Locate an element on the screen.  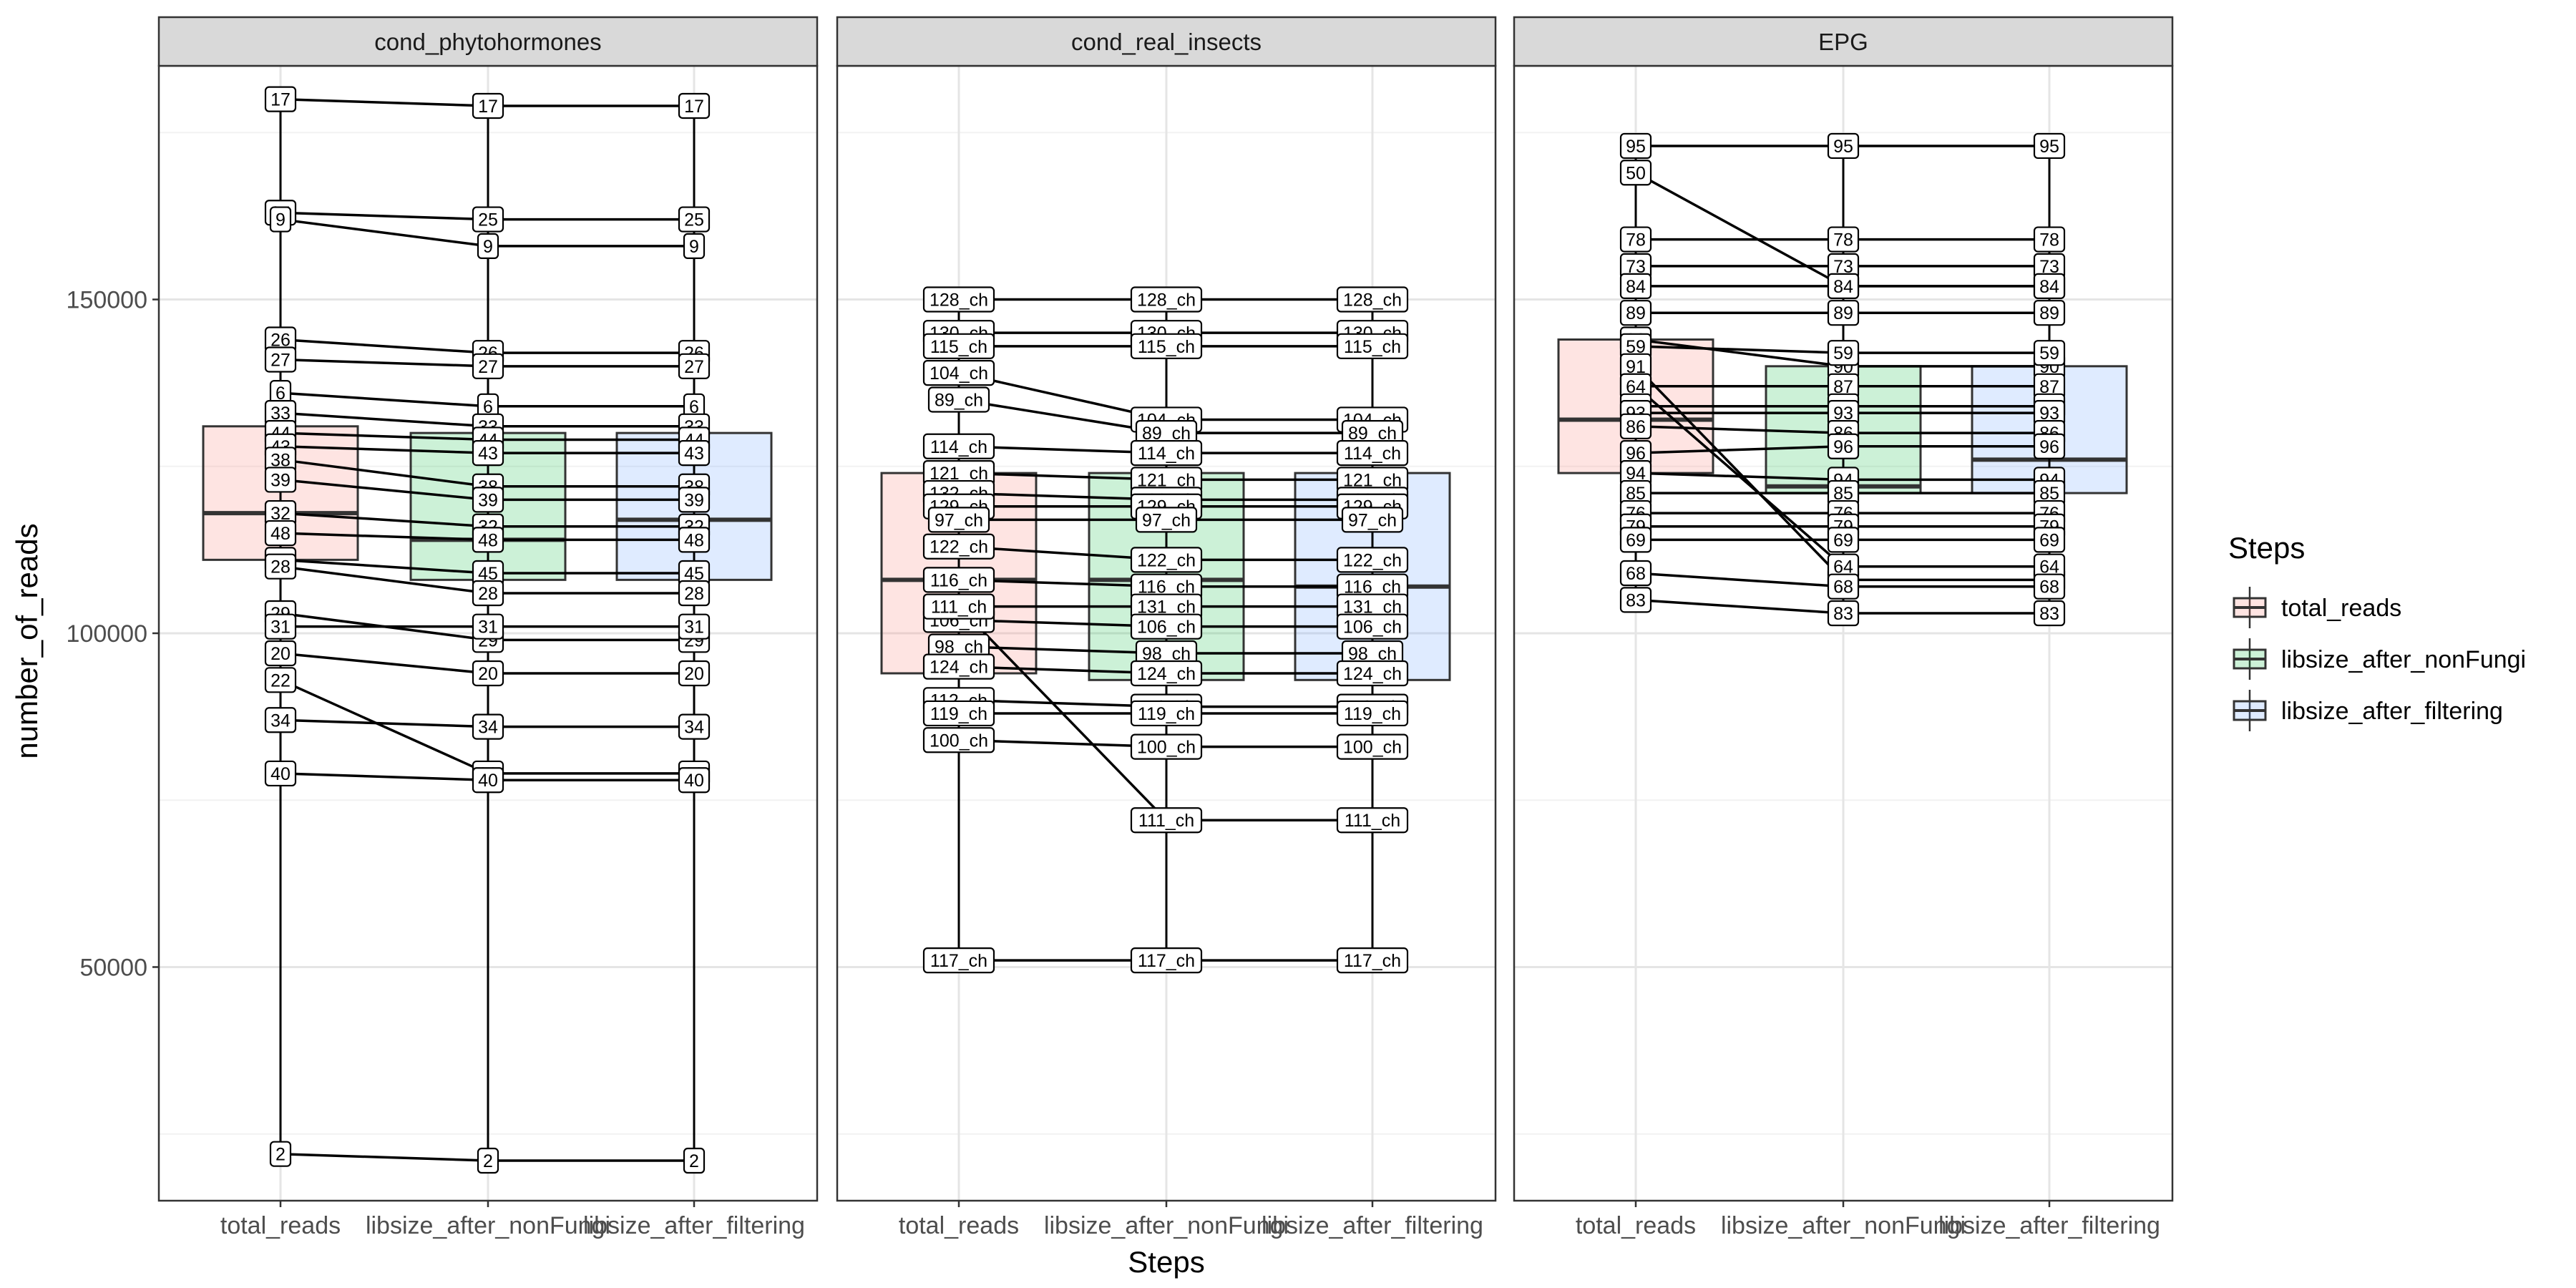
point-label-text: 117_ch is located at coordinates (1372, 961).